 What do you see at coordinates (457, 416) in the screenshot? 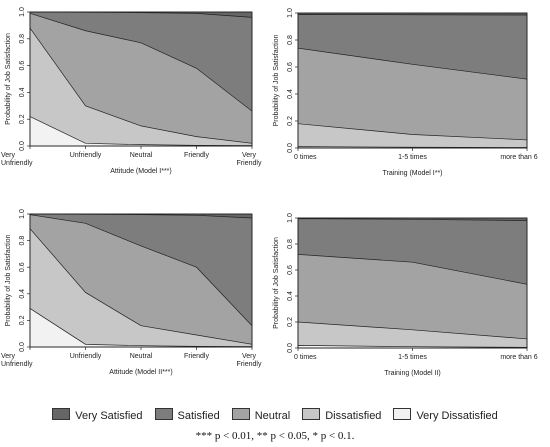
I see `legend-label: Very Dissatisfied` at bounding box center [457, 416].